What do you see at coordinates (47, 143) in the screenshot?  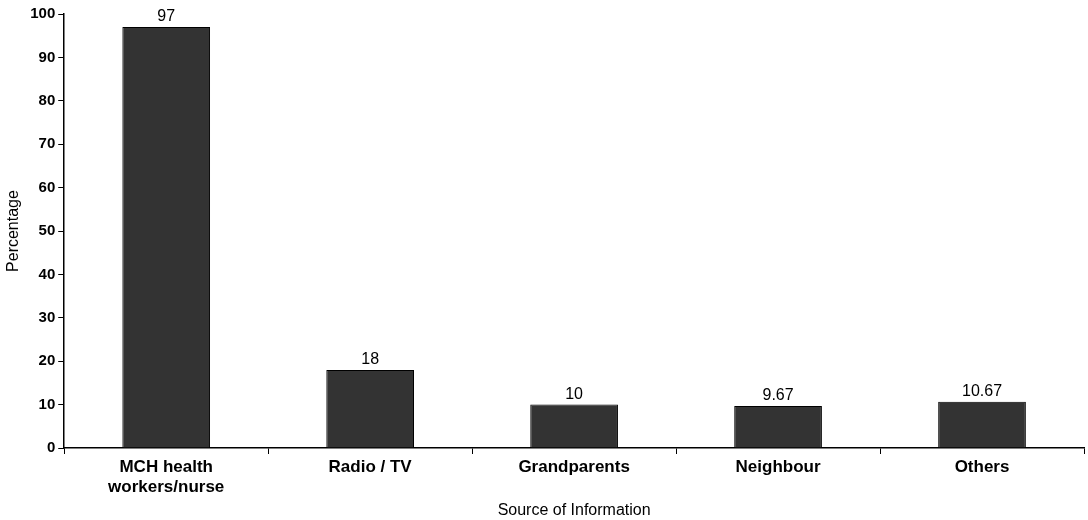 I see `y-tick-label: 70` at bounding box center [47, 143].